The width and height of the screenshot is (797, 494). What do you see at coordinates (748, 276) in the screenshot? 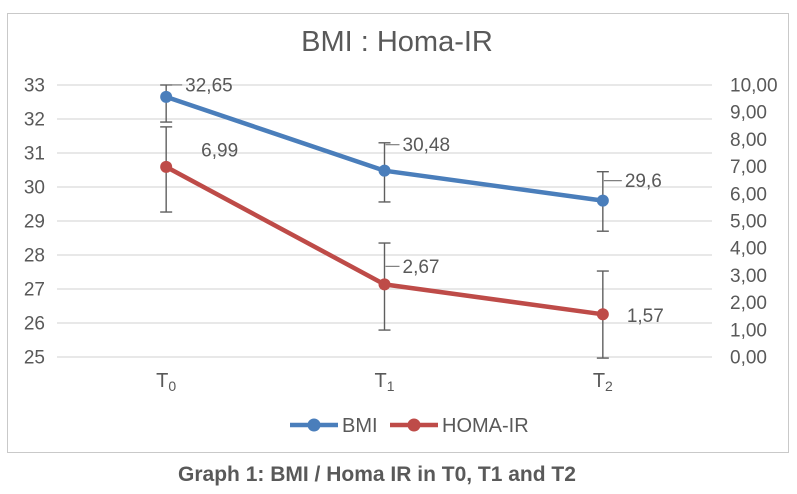
I see `right-axis-tick-label: 3,00` at bounding box center [748, 276].